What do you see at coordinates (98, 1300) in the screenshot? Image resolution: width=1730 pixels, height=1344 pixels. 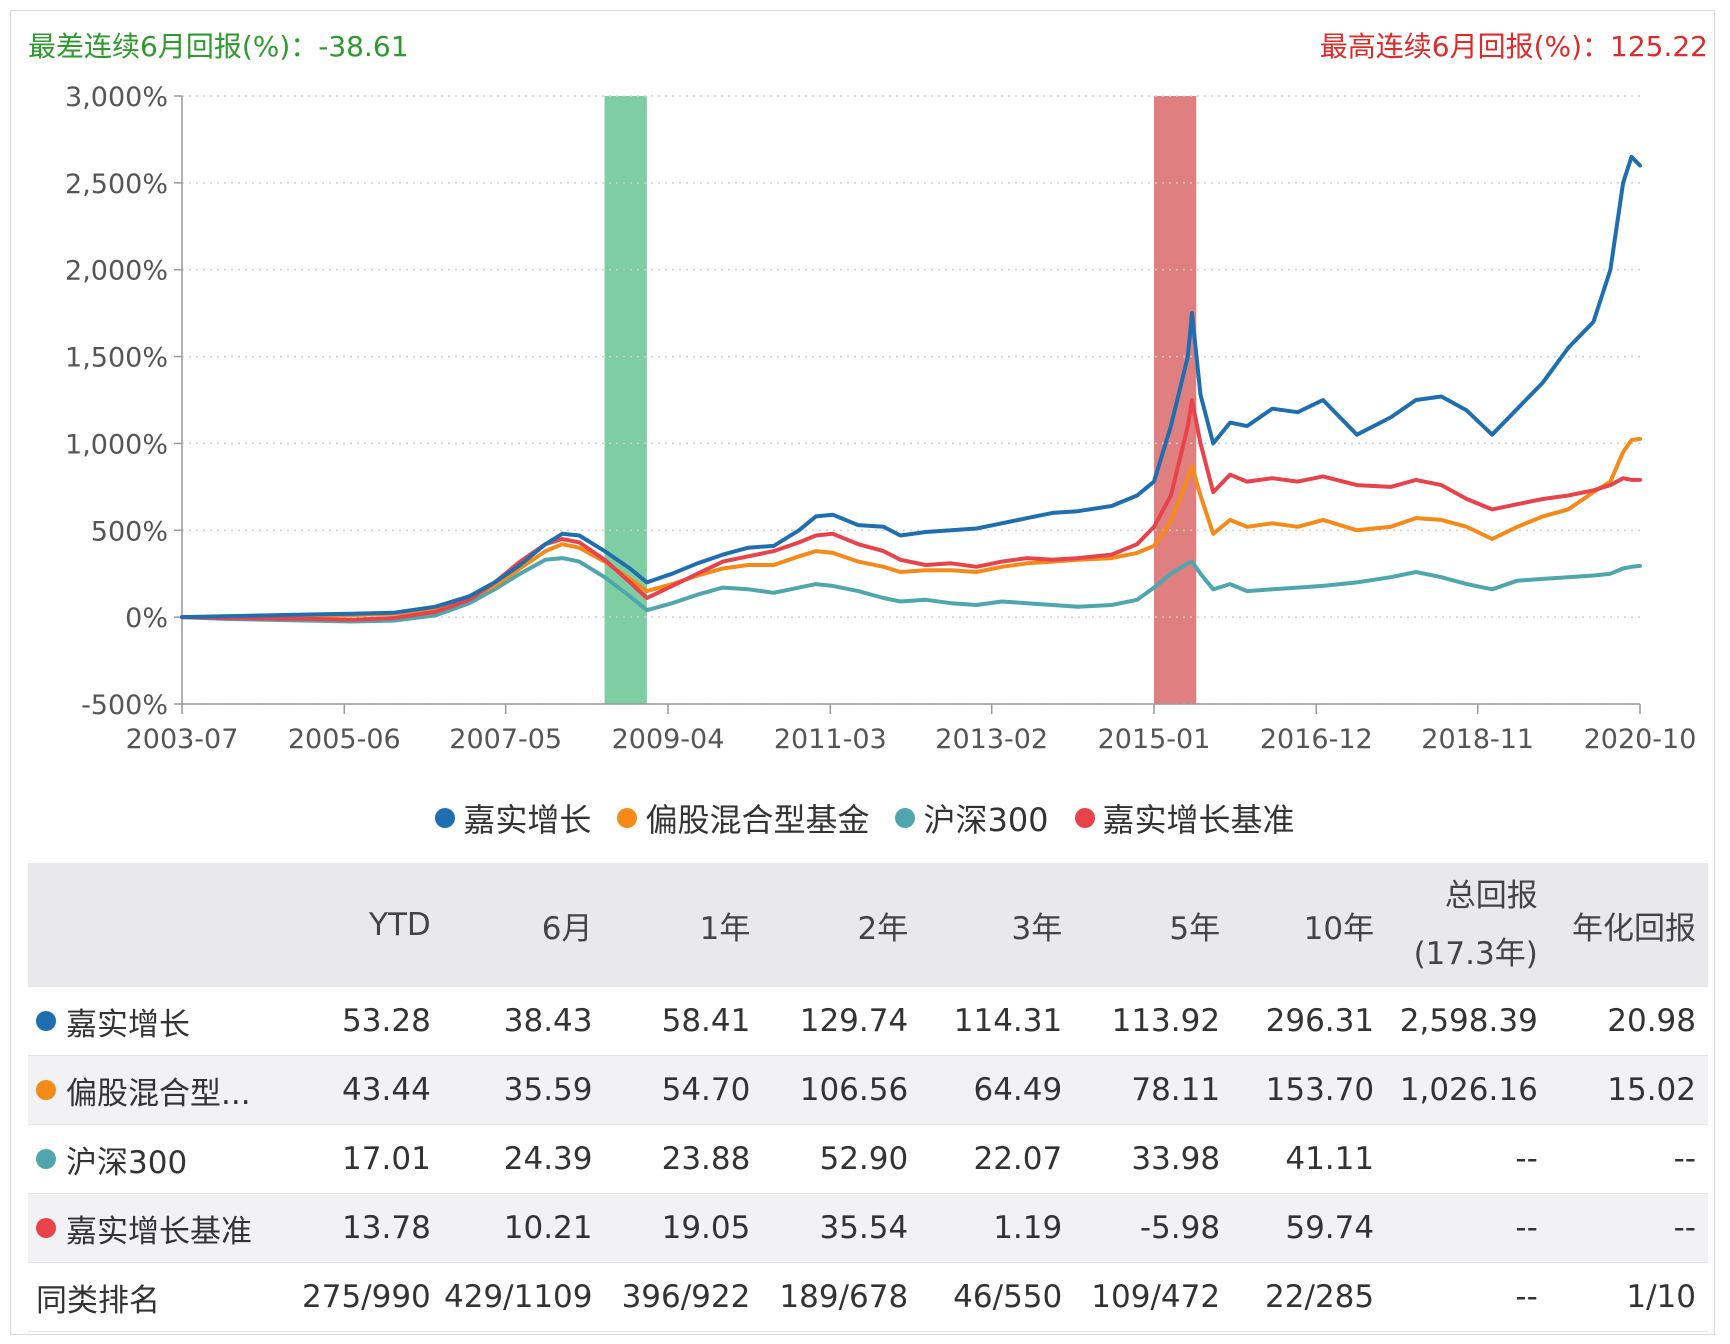 I see `row-name-label: 同类排名` at bounding box center [98, 1300].